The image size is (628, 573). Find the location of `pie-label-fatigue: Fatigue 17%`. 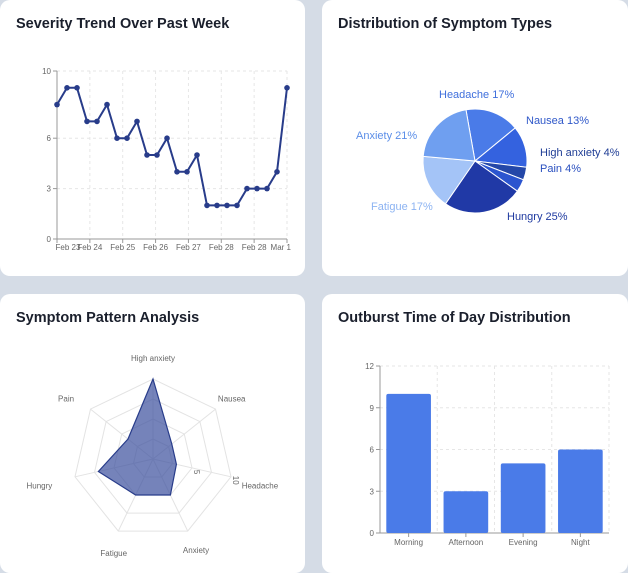

pie-label-fatigue: Fatigue 17% is located at coordinates (402, 207).